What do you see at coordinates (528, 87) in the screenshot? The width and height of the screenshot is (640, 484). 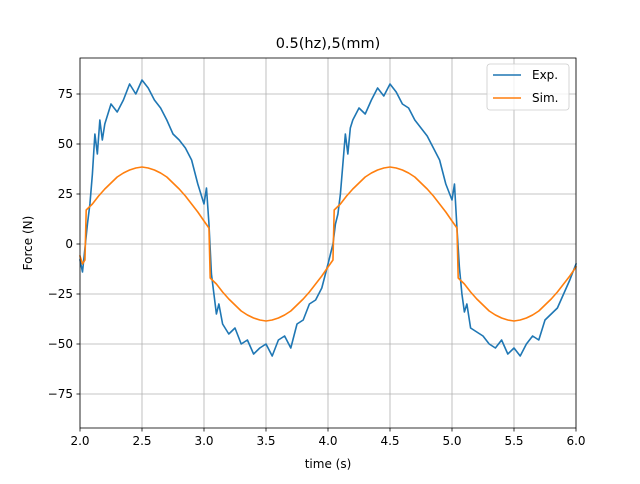 I see `legend: Exp. Sim.` at bounding box center [528, 87].